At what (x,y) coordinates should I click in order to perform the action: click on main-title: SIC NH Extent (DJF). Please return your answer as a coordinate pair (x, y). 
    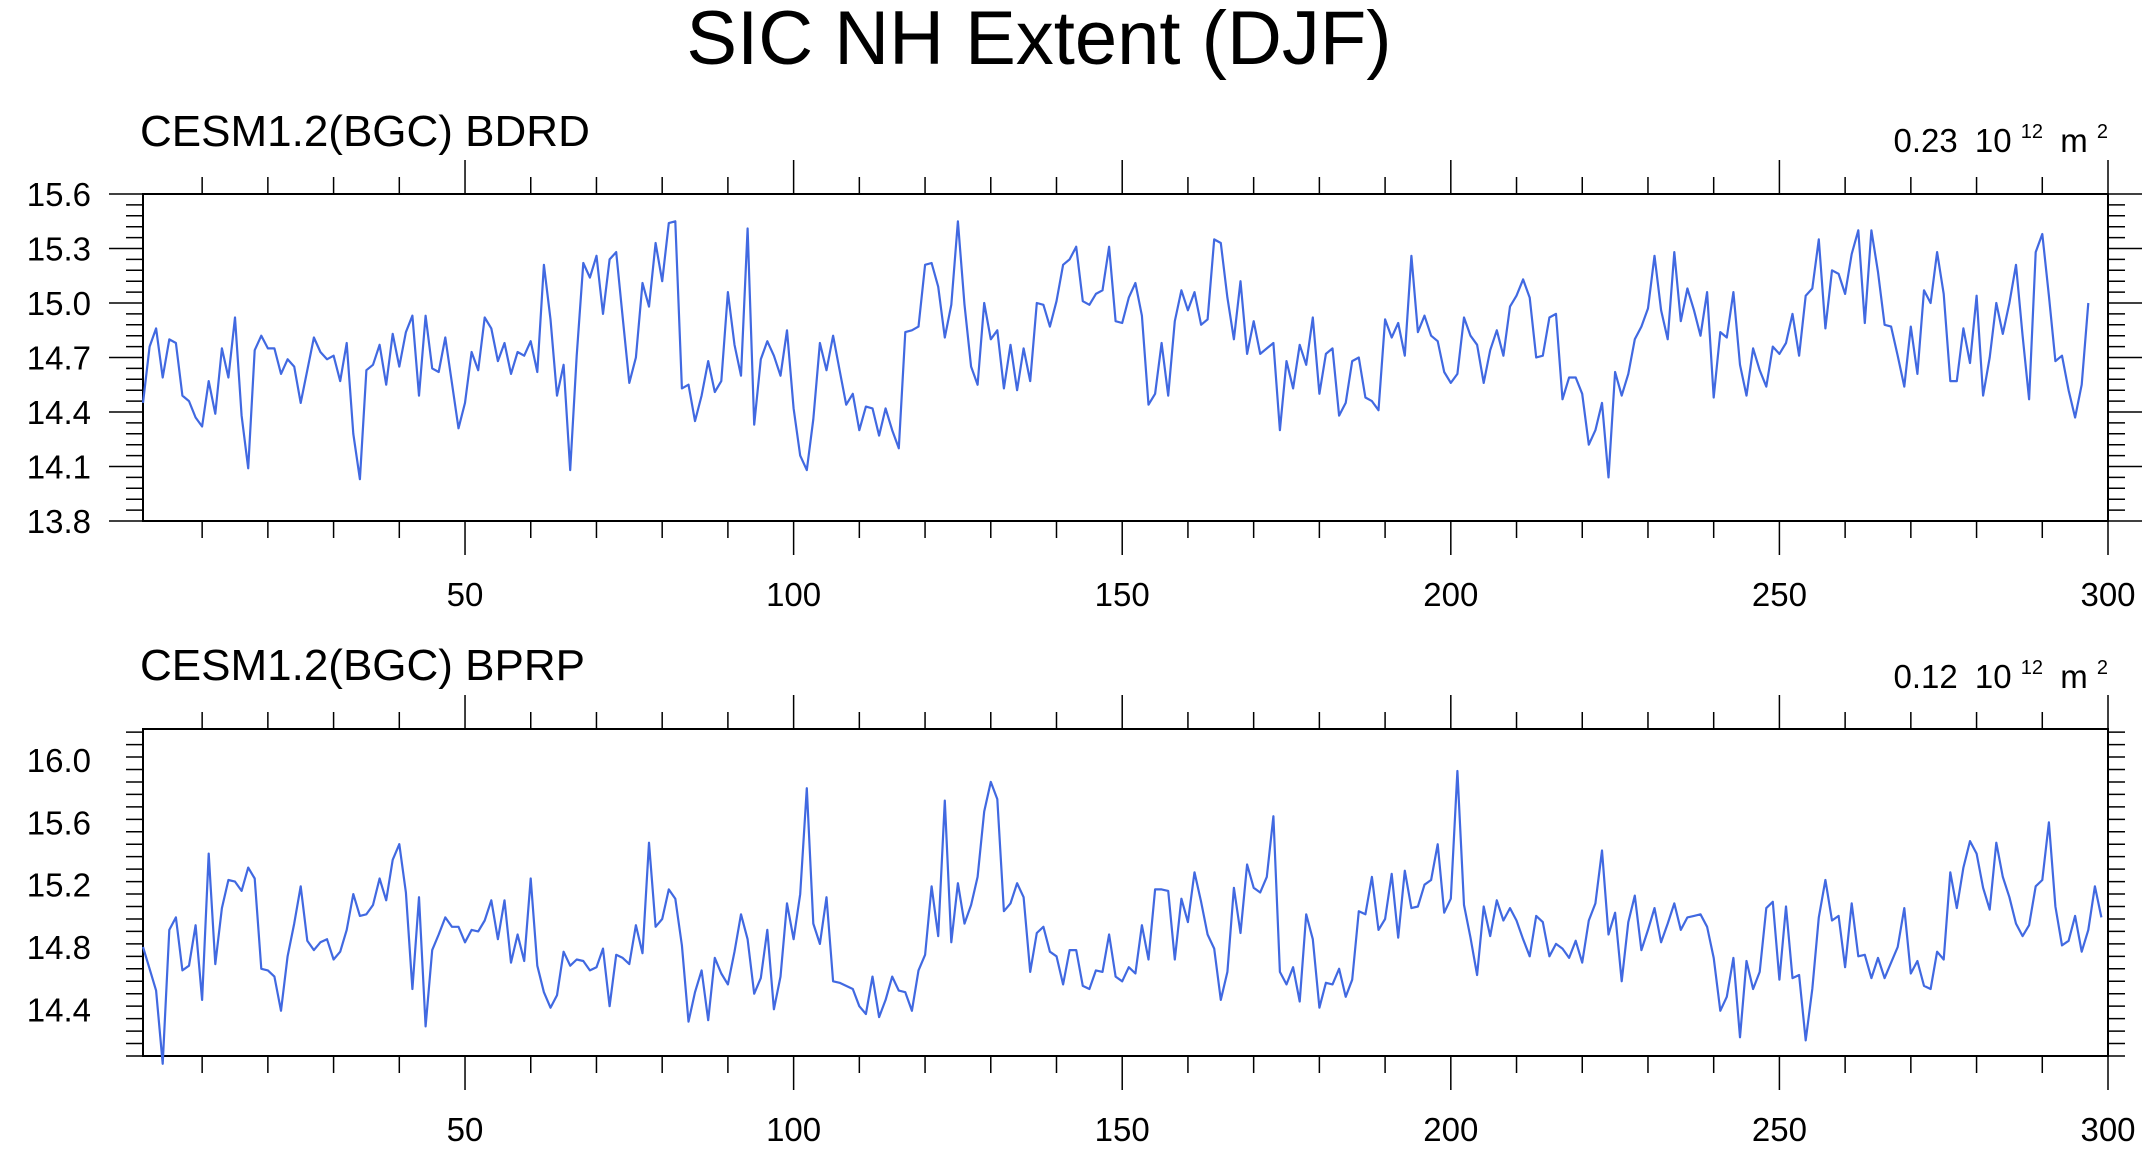
    Looking at the image, I should click on (1038, 40).